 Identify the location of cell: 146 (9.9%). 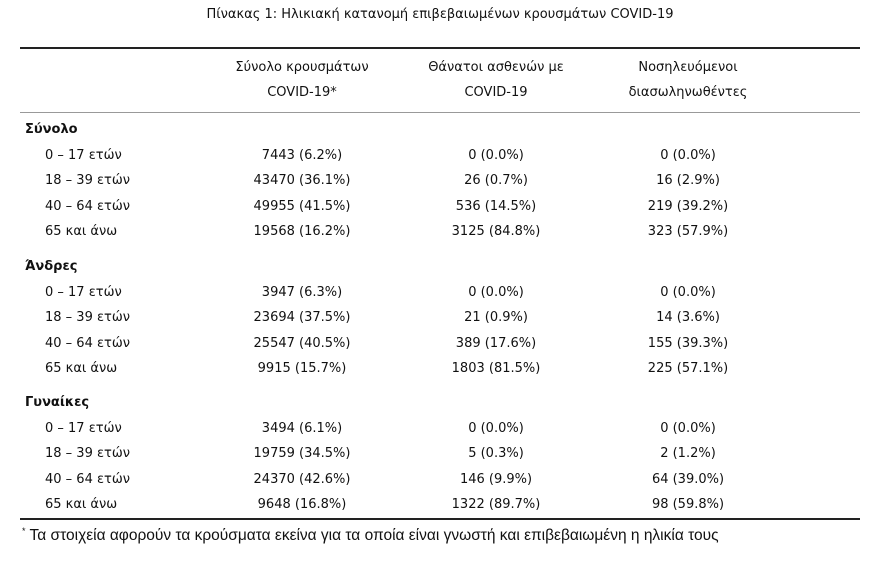
(496, 479).